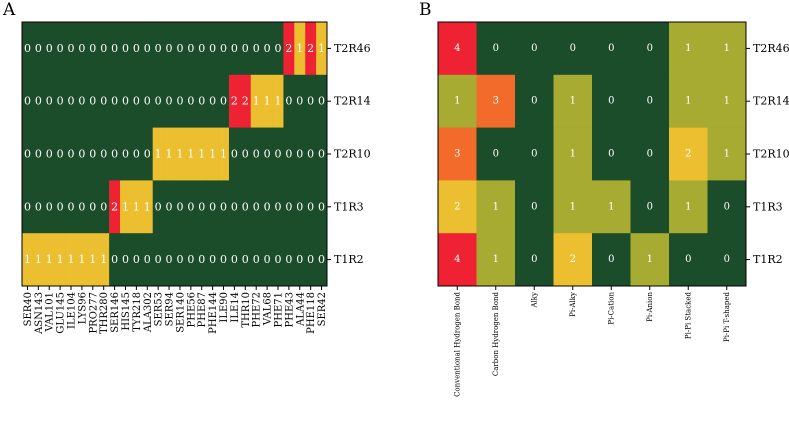 This screenshot has height=421, width=789. What do you see at coordinates (268, 309) in the screenshot?
I see `column-label: VAL68` at bounding box center [268, 309].